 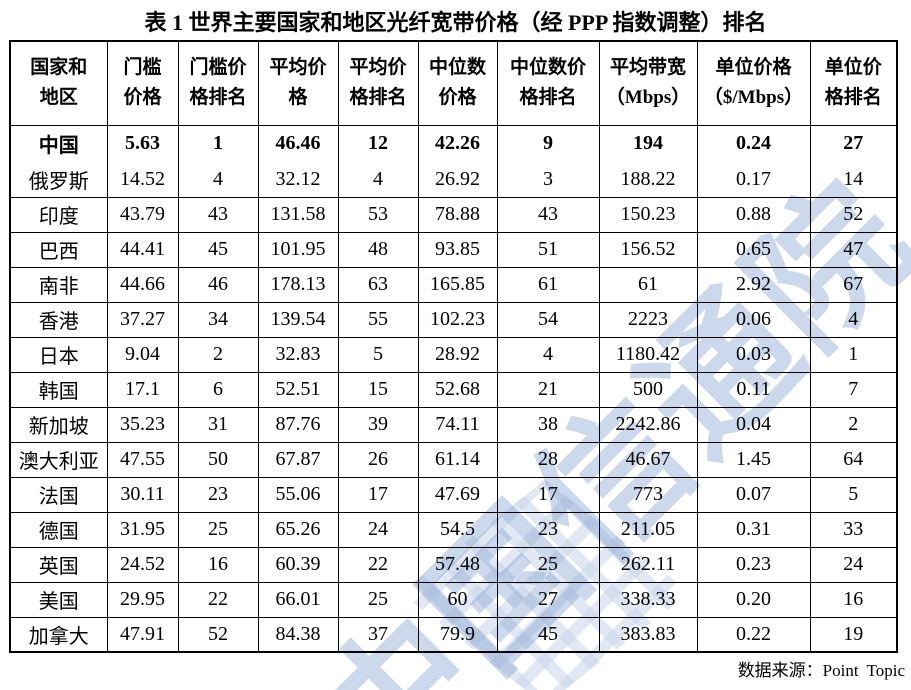 I want to click on value-cell: 52.68, so click(x=457, y=389).